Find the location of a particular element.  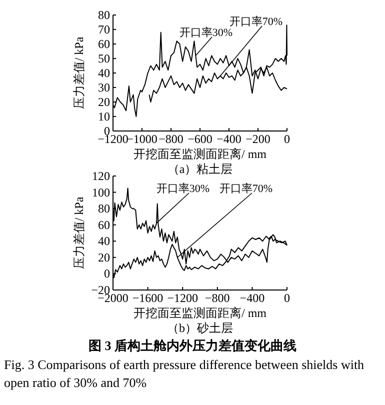

y-tick-label: 70 is located at coordinates (104, 29).